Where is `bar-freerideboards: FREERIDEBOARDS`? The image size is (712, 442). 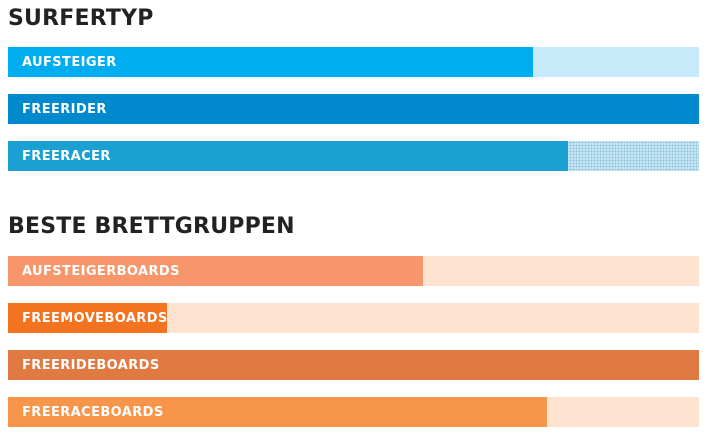
bar-freerideboards: FREERIDEBOARDS is located at coordinates (353, 365).